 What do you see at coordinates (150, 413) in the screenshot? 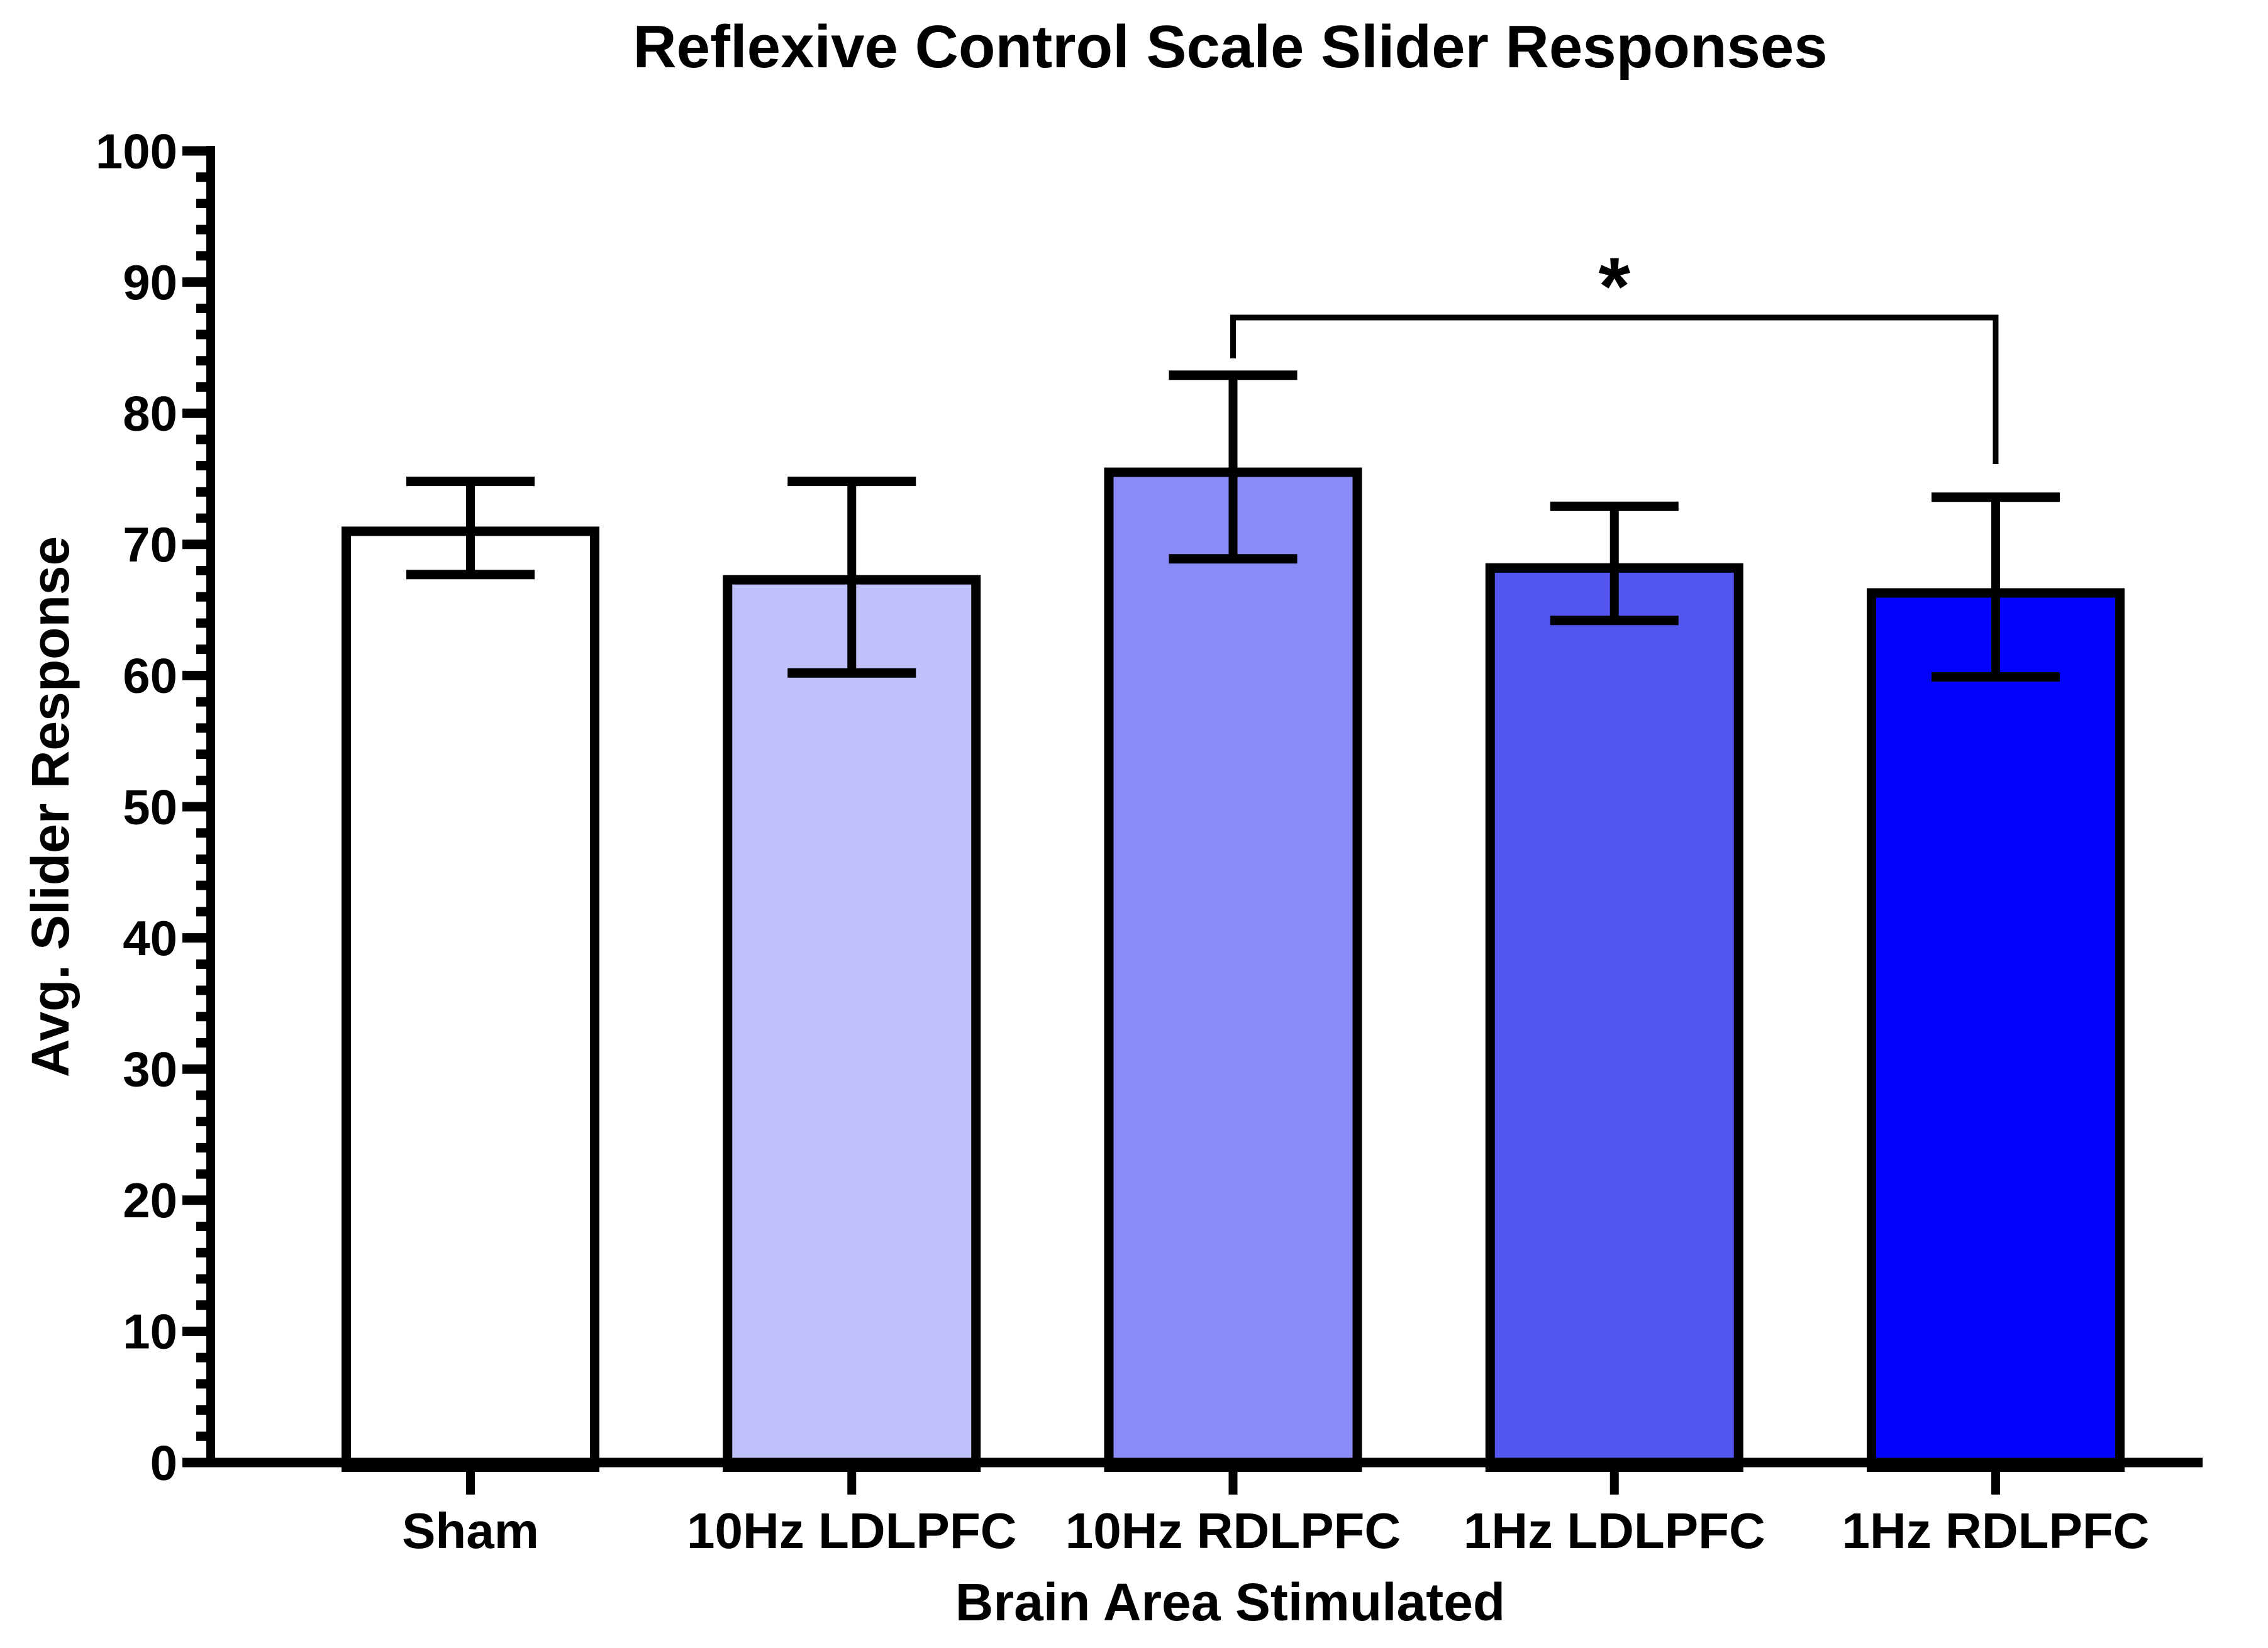
I see `y-tick-label: 80` at bounding box center [150, 413].